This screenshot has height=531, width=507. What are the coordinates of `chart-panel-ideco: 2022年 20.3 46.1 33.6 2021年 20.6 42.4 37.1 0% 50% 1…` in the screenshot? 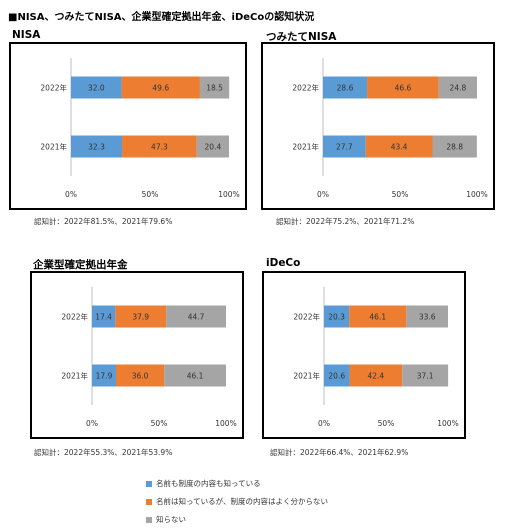 It's located at (364, 355).